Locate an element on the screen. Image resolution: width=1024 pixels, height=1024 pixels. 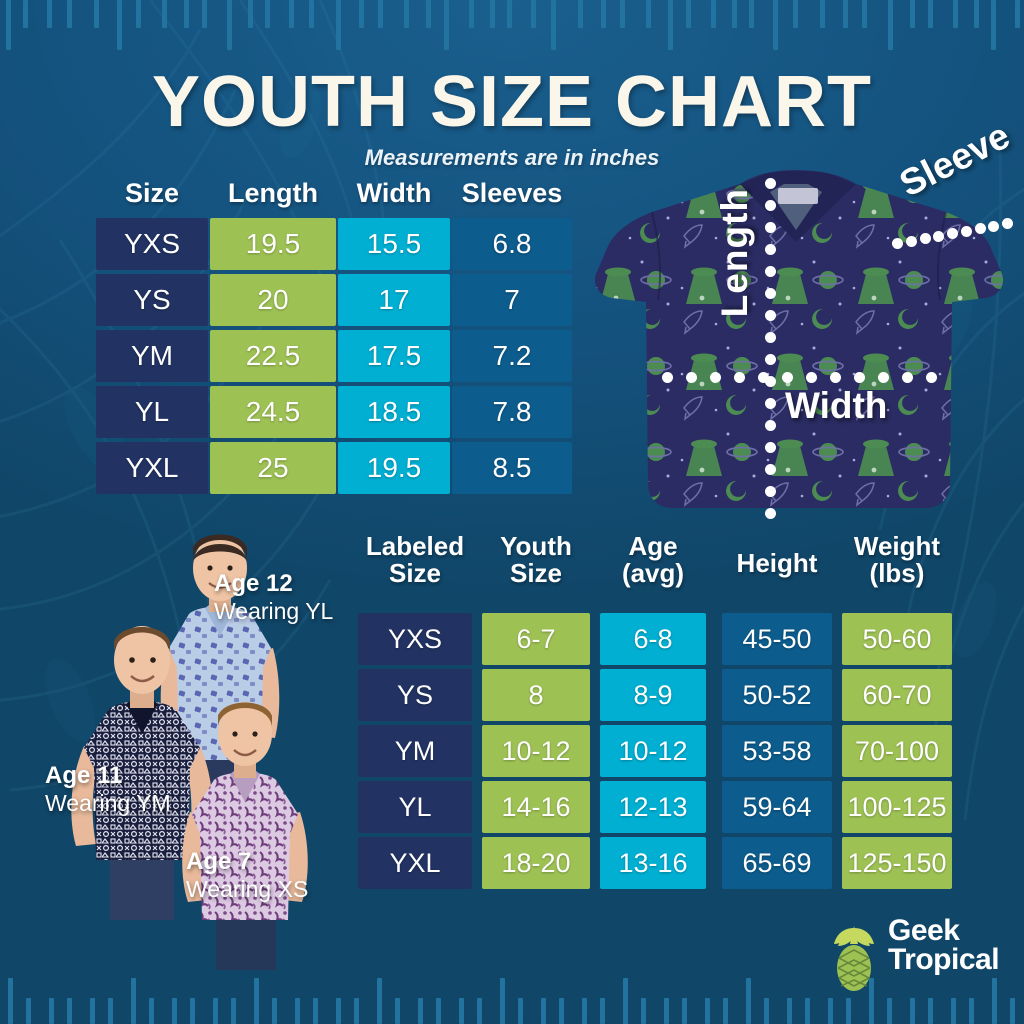
fit-table-cell-height: 53-58 is located at coordinates (777, 751).